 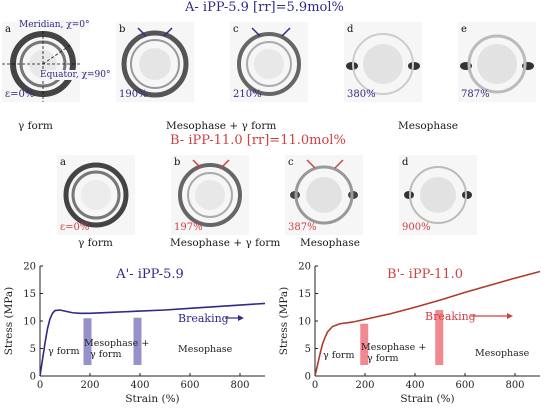 What do you see at coordinates (41, 62) in the screenshot?
I see `pattern-a-a: a ε=0%` at bounding box center [41, 62].